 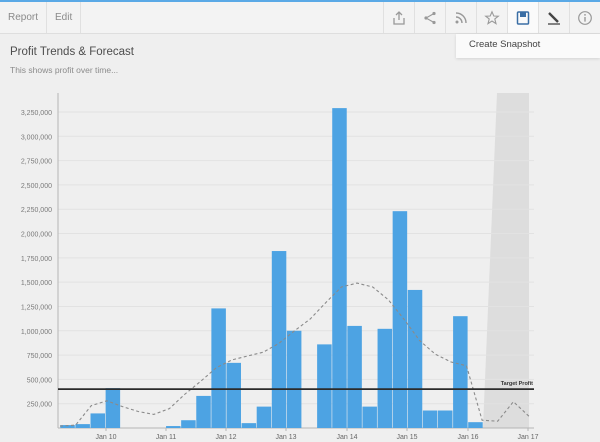 I want to click on share-button, so click(x=429, y=17).